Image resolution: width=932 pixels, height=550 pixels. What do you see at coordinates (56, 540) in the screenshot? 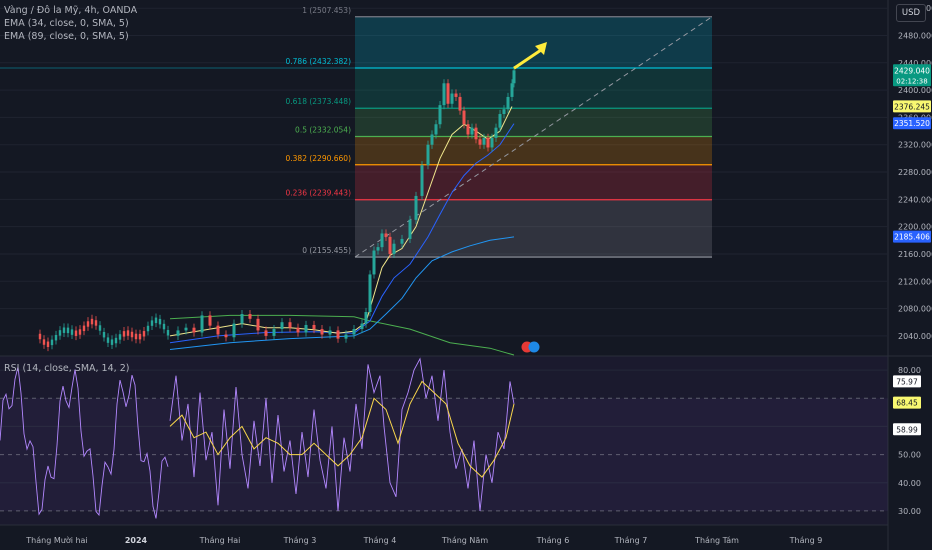
I see `time-tick-label: Tháng Mười hai` at bounding box center [56, 540].